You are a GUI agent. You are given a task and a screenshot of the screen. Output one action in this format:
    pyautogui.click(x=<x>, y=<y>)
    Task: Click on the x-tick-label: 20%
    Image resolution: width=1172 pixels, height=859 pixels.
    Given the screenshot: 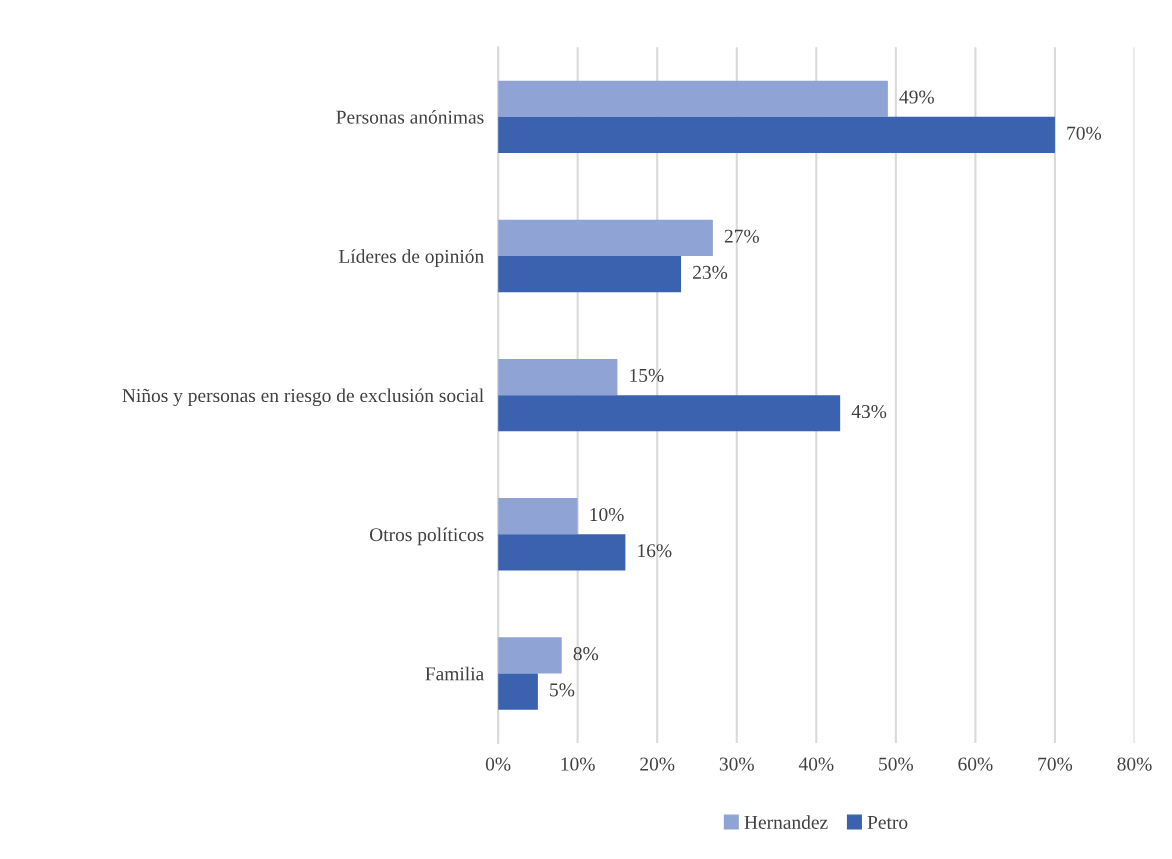 What is the action you would take?
    pyautogui.click(x=657, y=764)
    